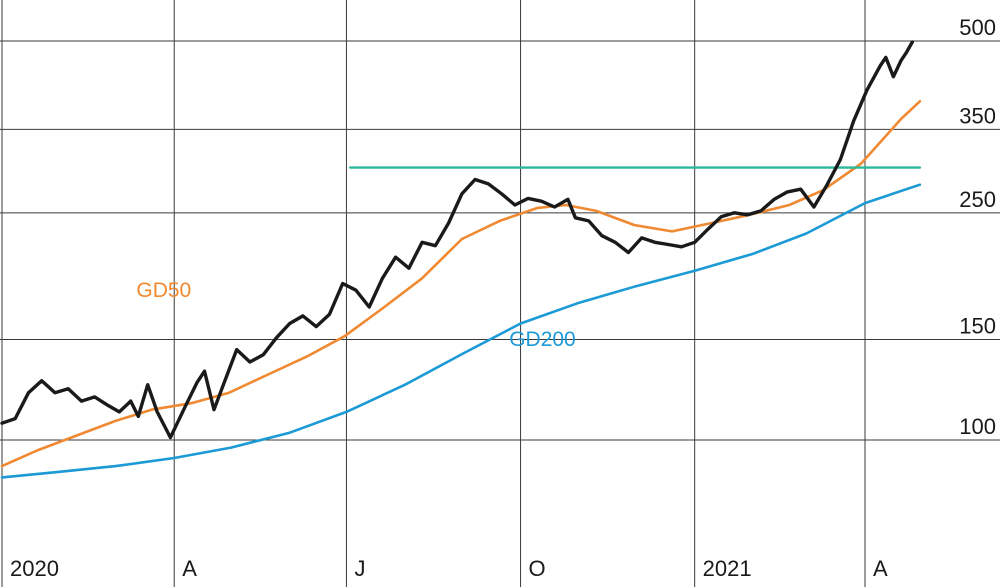  I want to click on series-annotations: GD50 GD200, so click(355, 315).